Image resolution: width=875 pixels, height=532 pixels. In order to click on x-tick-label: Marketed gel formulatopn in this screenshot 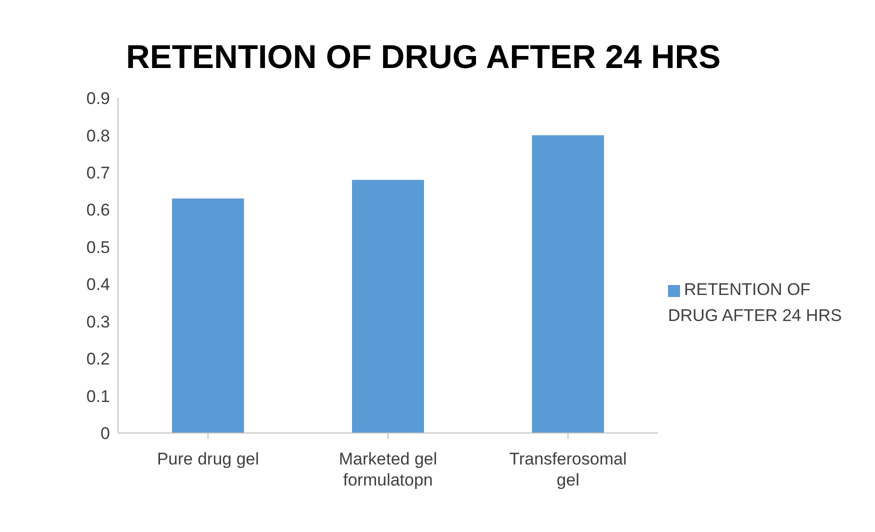, I will do `click(388, 469)`.